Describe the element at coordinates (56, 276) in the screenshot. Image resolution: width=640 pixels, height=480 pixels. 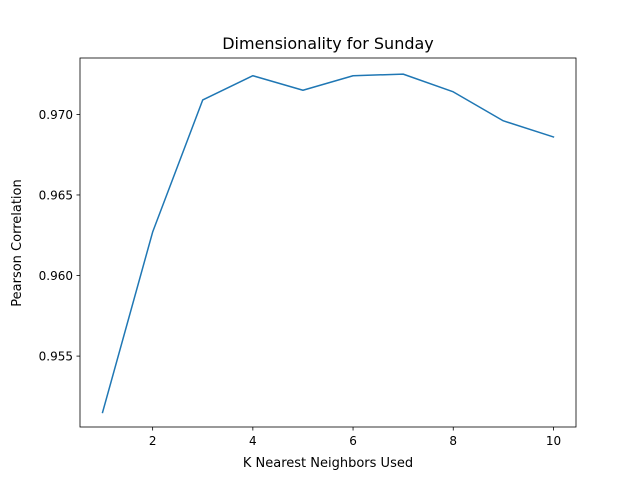
I see `y-tick-label: 0.960` at that location.